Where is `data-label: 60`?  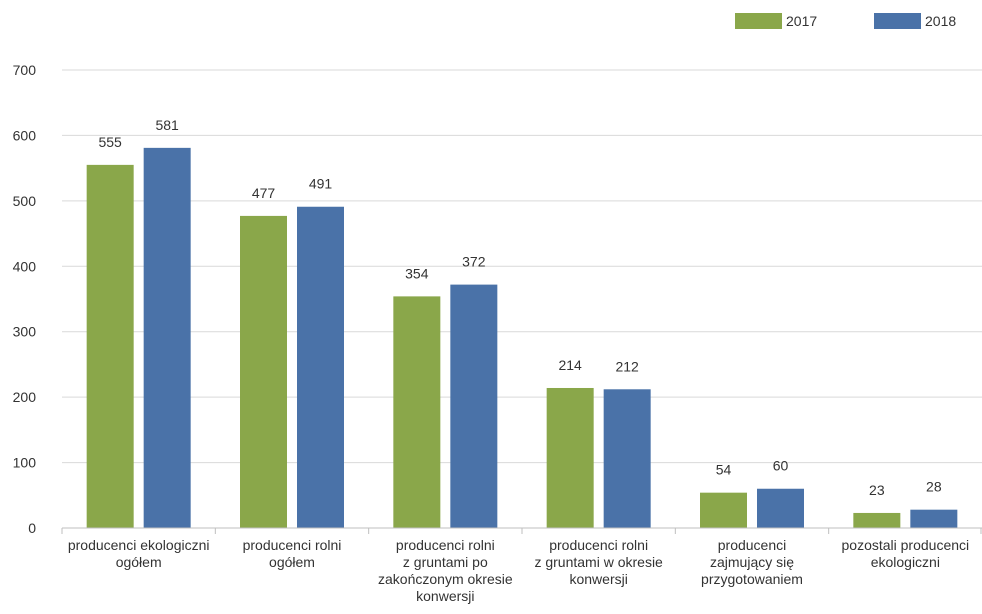
data-label: 60 is located at coordinates (781, 466).